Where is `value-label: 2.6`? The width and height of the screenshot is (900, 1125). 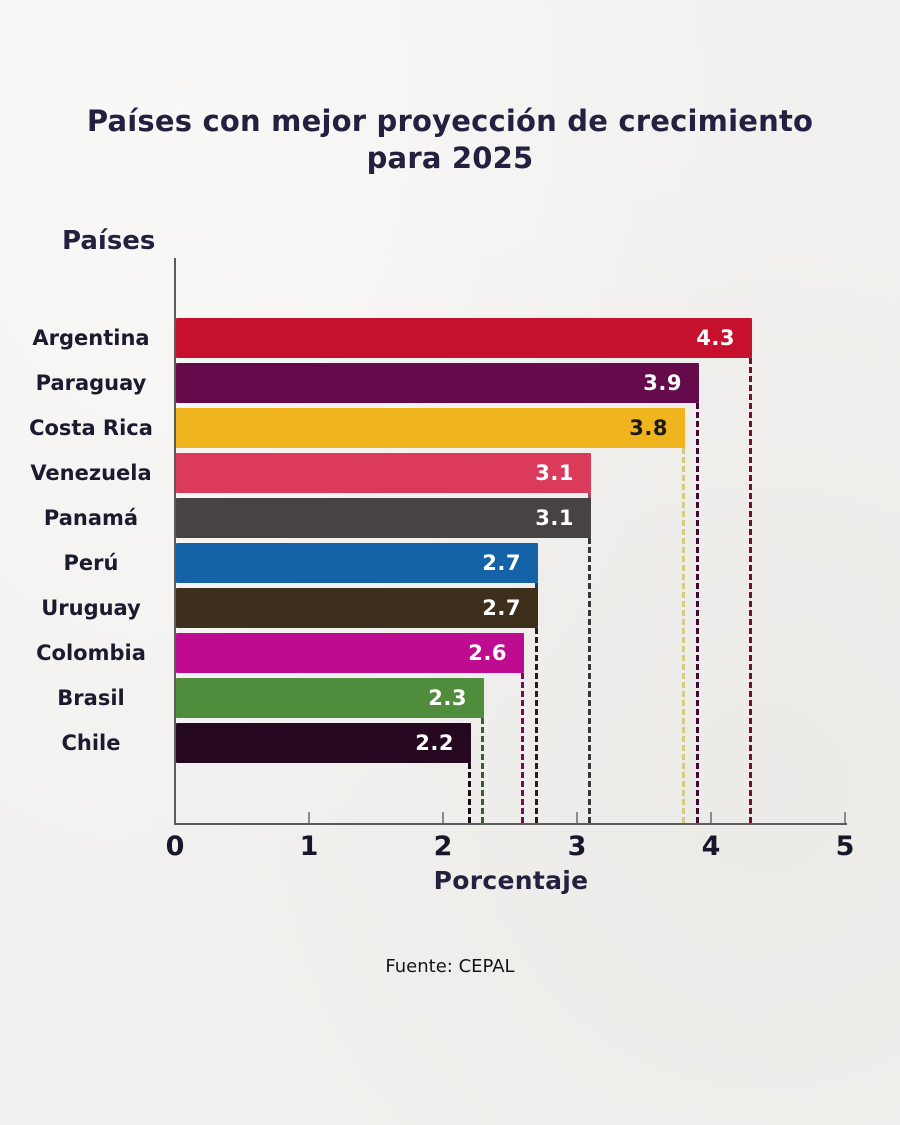 value-label: 2.6 is located at coordinates (487, 653).